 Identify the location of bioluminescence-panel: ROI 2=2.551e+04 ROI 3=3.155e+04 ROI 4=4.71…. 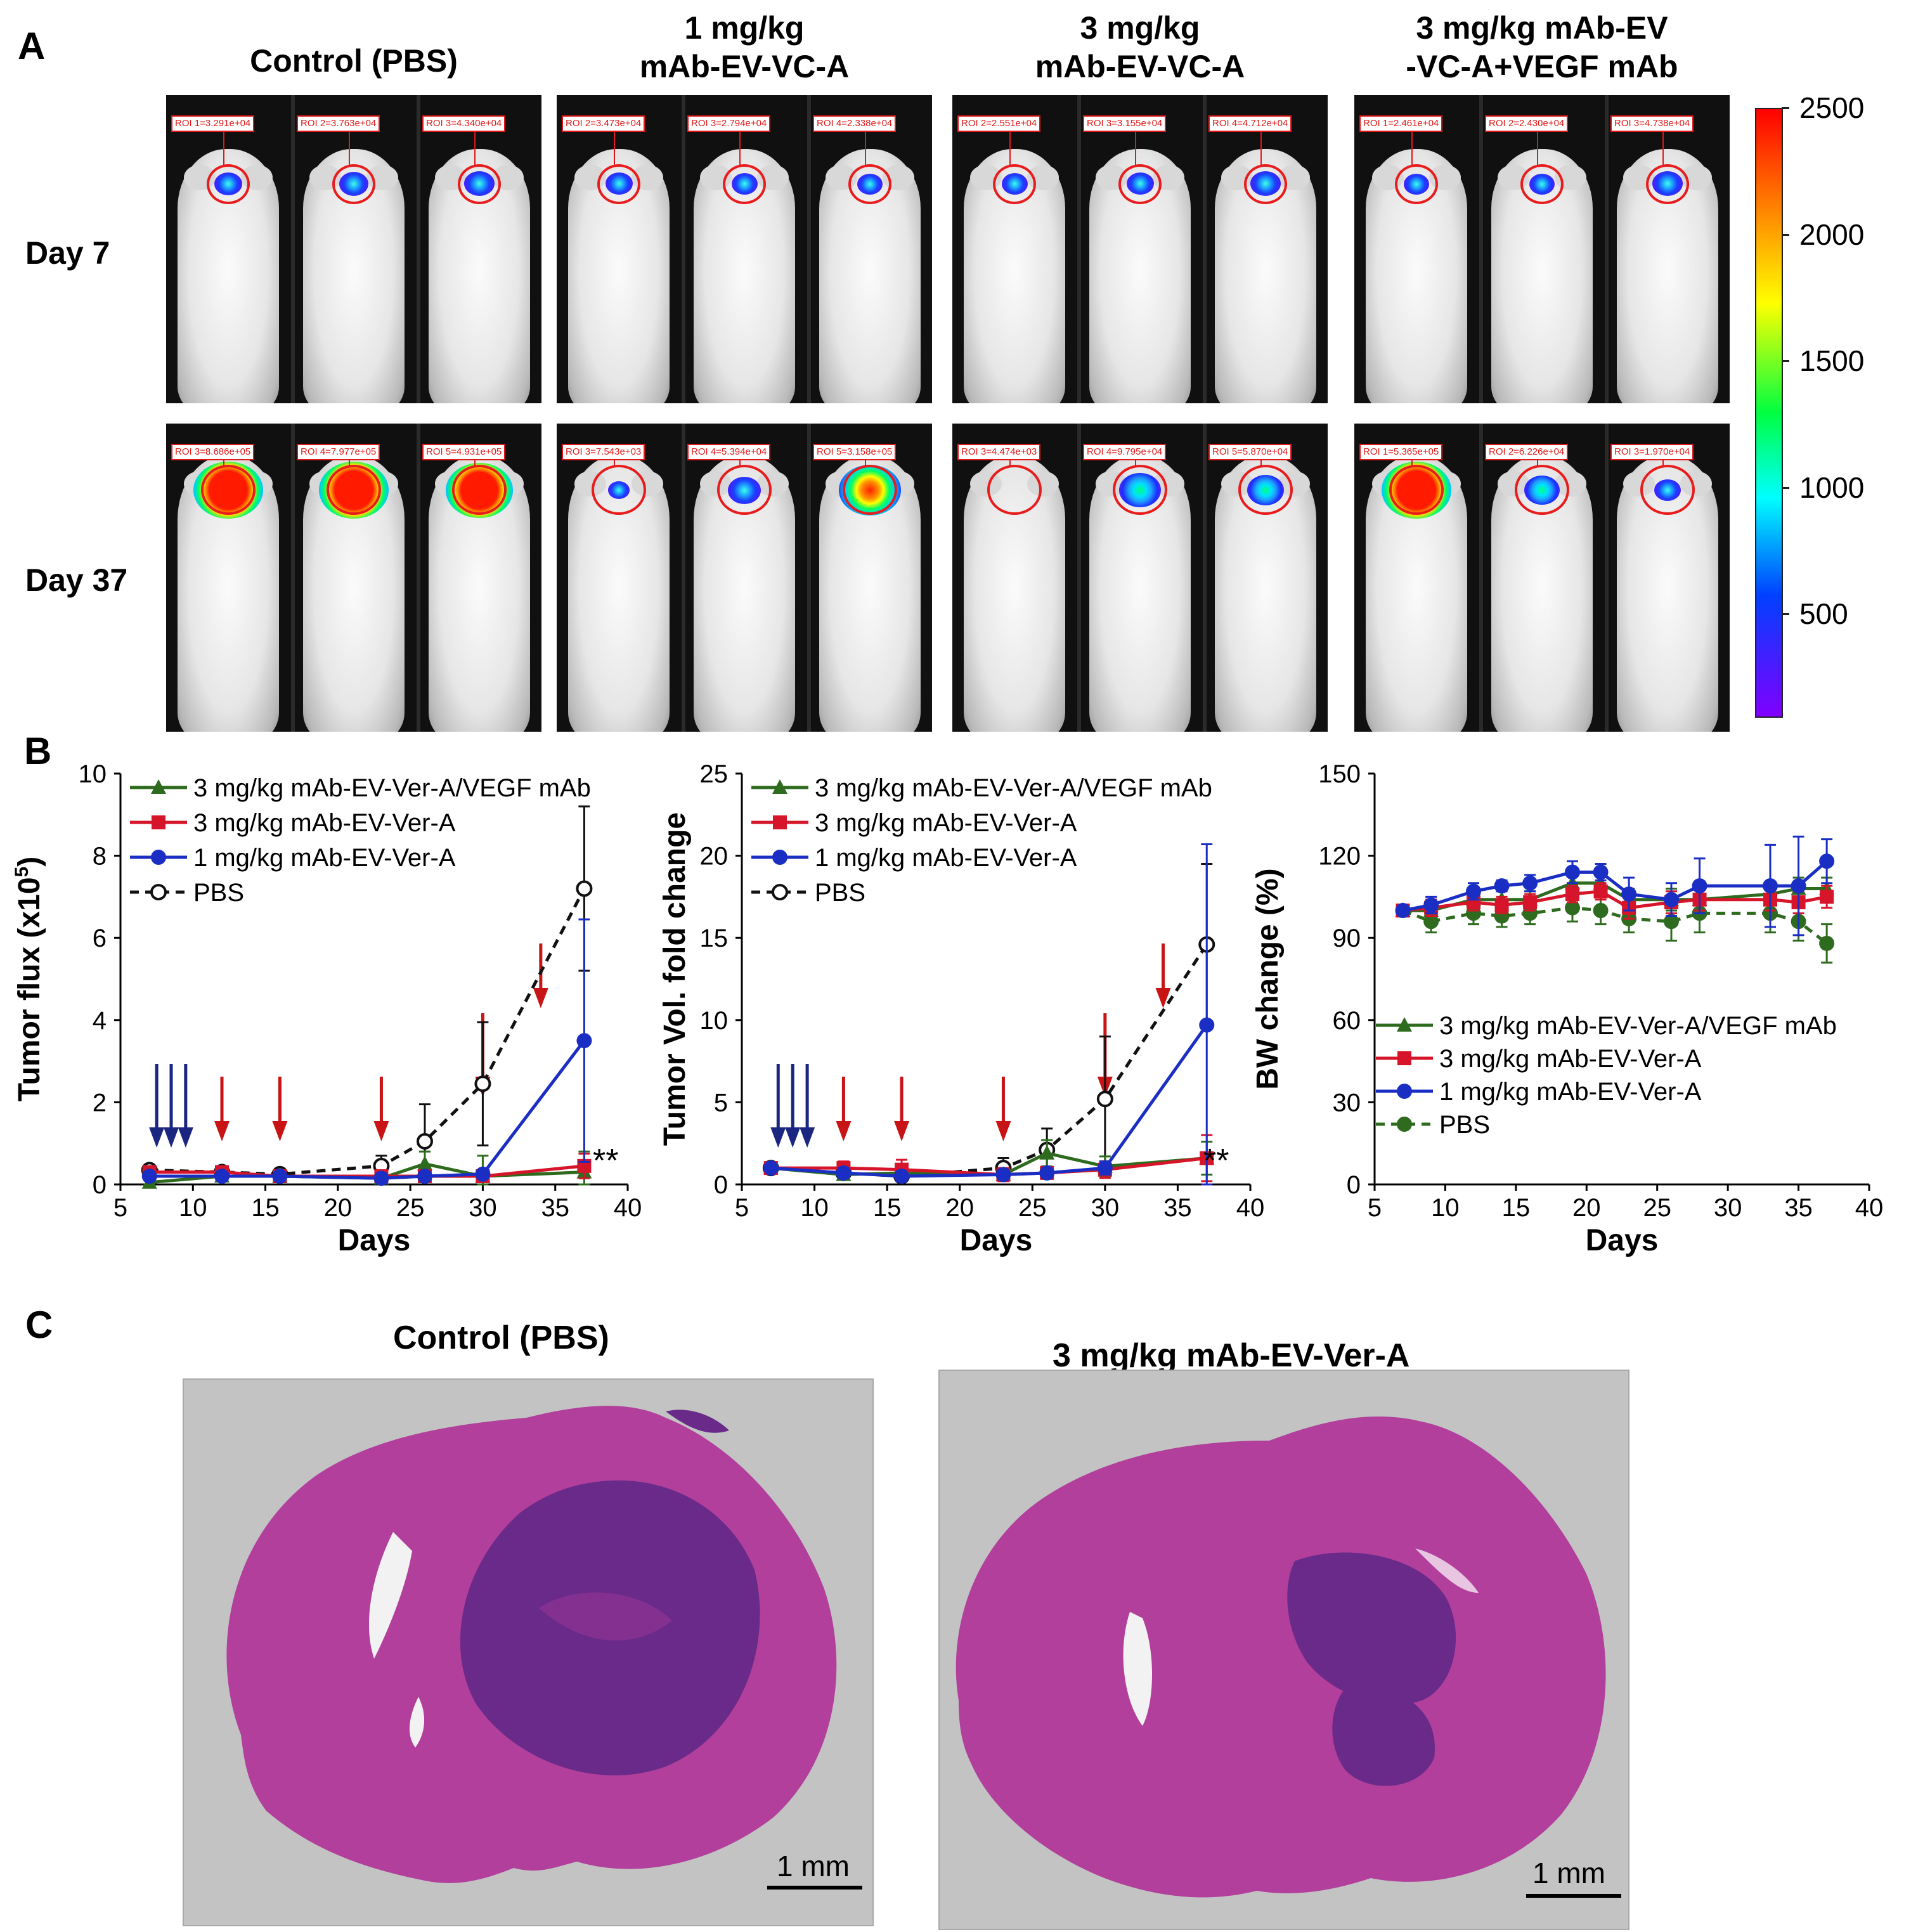
(1140, 249).